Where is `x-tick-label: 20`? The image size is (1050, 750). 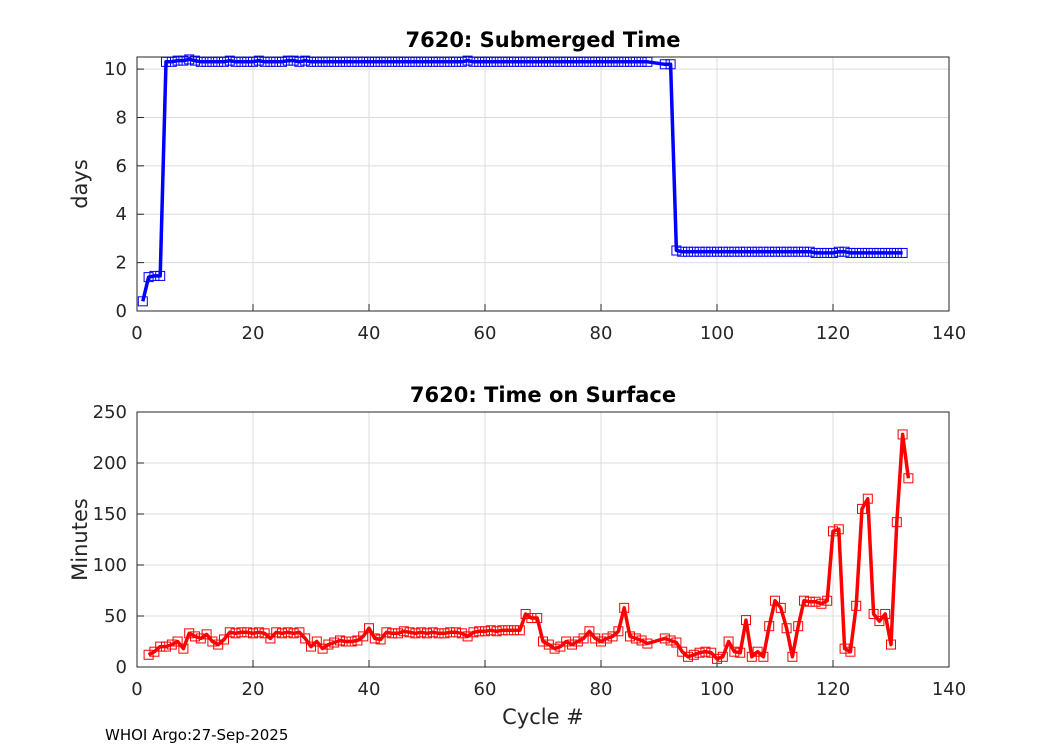
x-tick-label: 20 is located at coordinates (253, 333).